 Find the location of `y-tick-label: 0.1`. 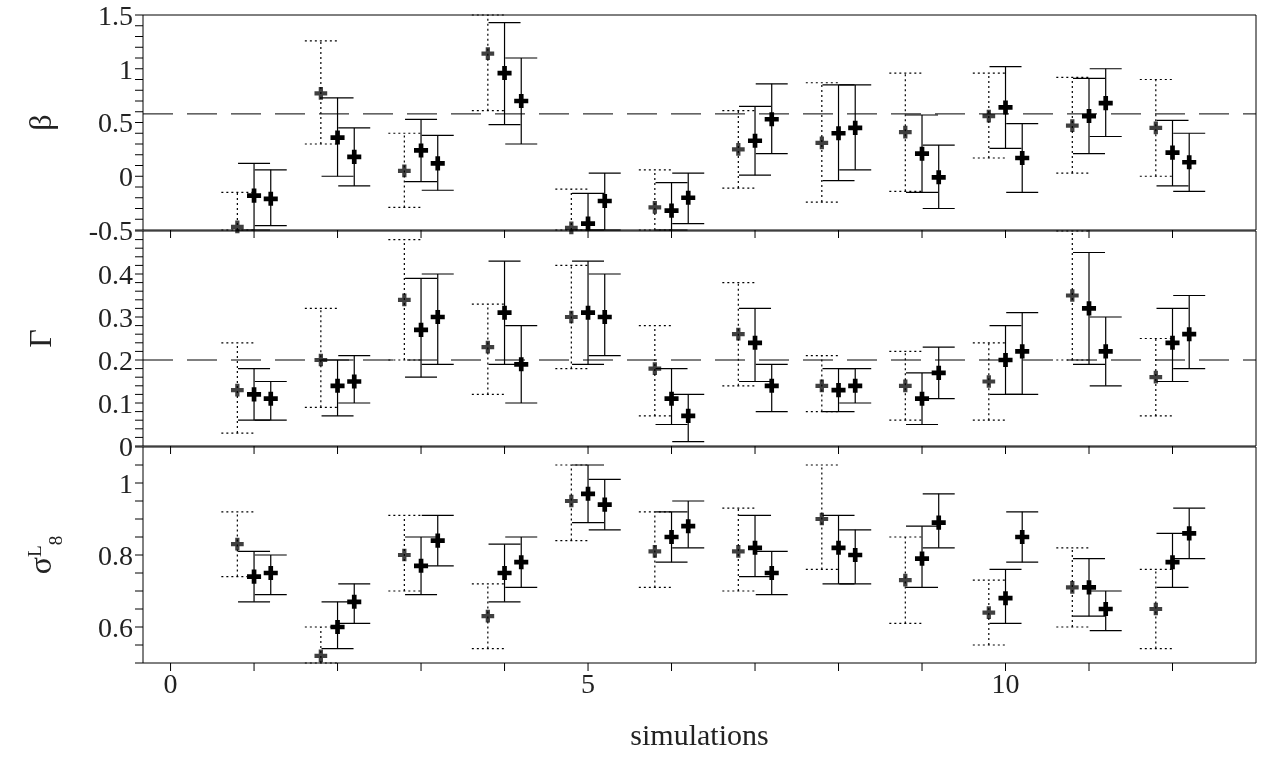

y-tick-label: 0.1 is located at coordinates (115, 403).